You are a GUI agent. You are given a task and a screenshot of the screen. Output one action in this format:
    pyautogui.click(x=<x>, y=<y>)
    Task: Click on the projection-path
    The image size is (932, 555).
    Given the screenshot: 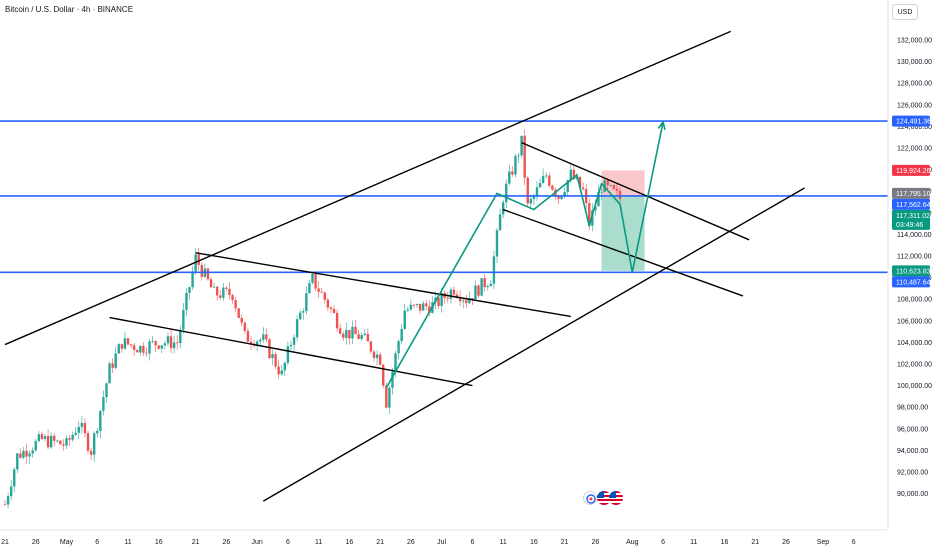 What is the action you would take?
    pyautogui.click(x=524, y=255)
    